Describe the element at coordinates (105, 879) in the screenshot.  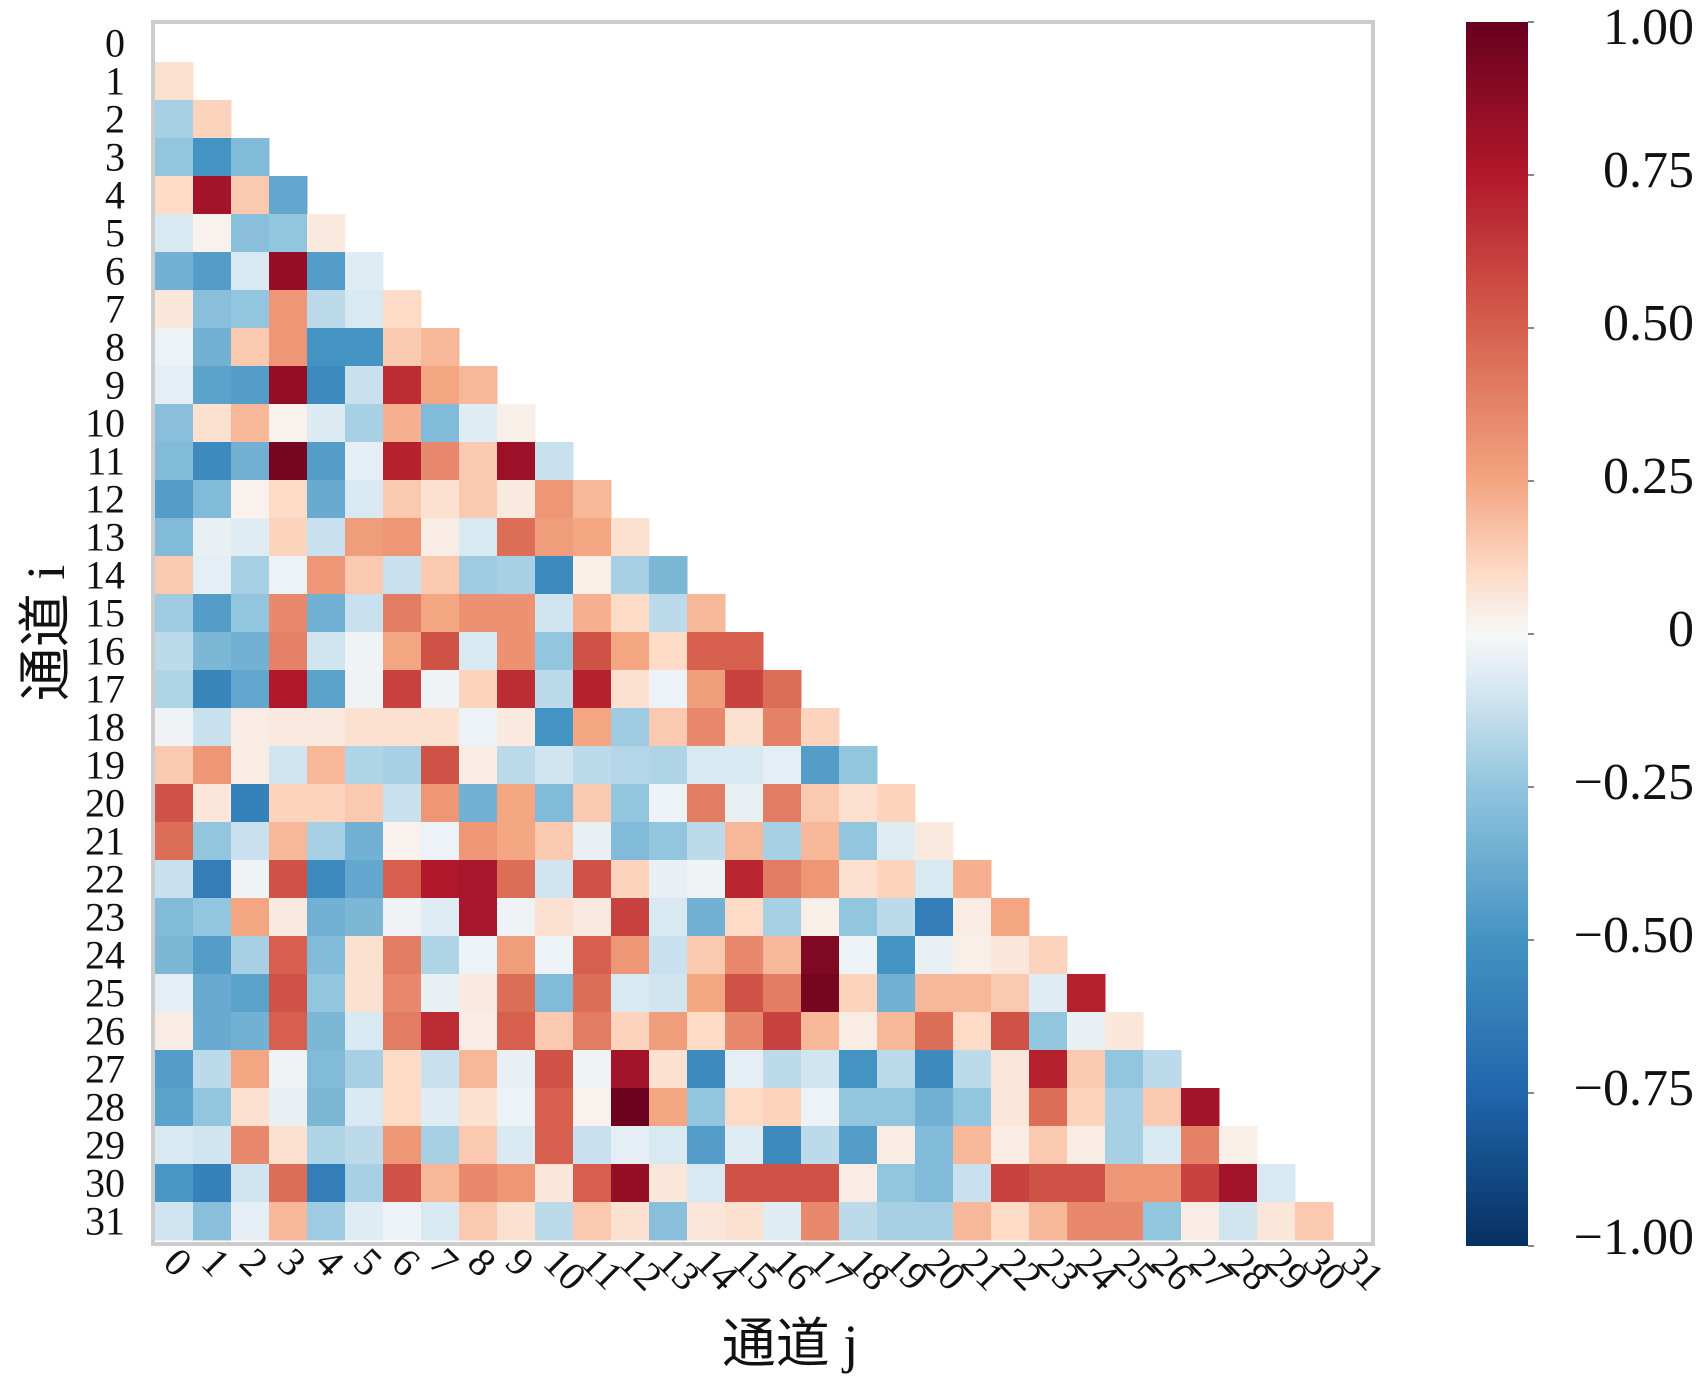
I see `y-tick-label: 22` at that location.